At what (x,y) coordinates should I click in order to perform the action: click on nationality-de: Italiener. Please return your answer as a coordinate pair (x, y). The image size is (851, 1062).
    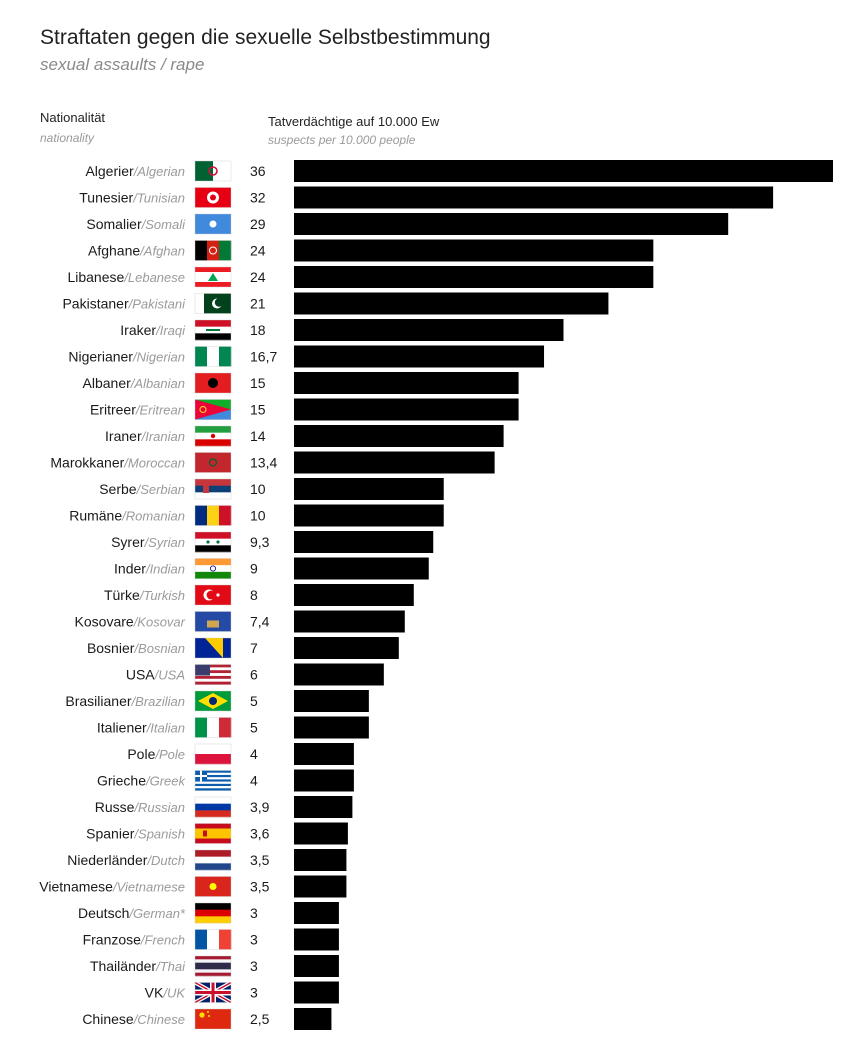
    Looking at the image, I should click on (122, 728).